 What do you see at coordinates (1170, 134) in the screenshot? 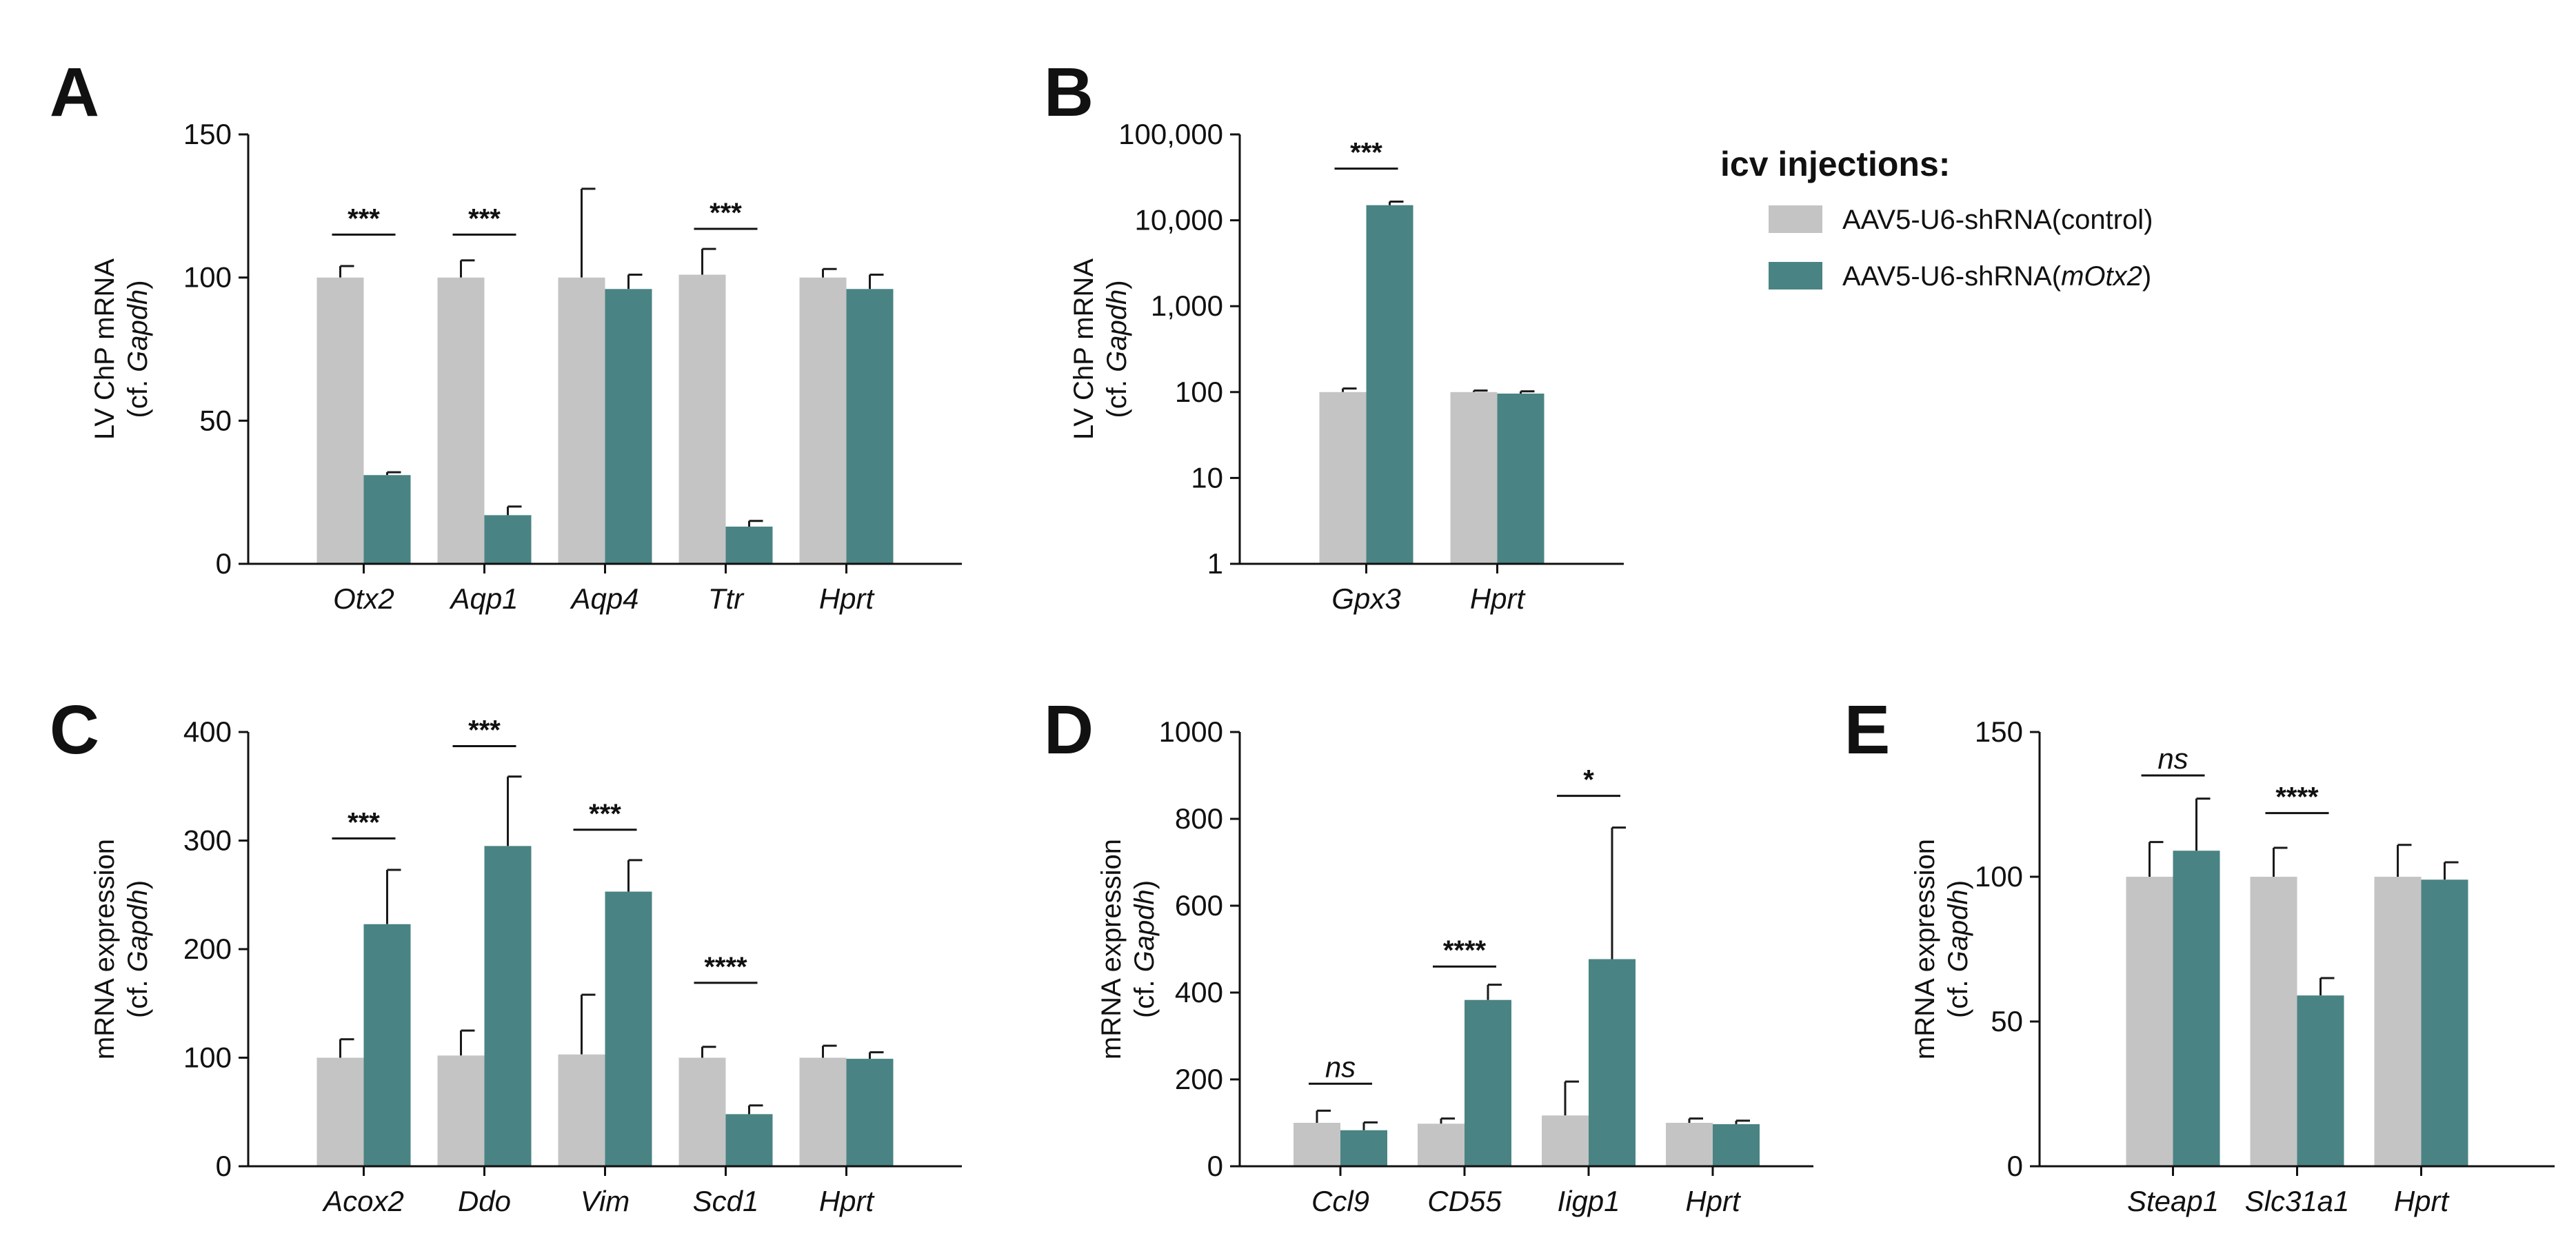
I see `y-tick-label: 100,000` at bounding box center [1170, 134].